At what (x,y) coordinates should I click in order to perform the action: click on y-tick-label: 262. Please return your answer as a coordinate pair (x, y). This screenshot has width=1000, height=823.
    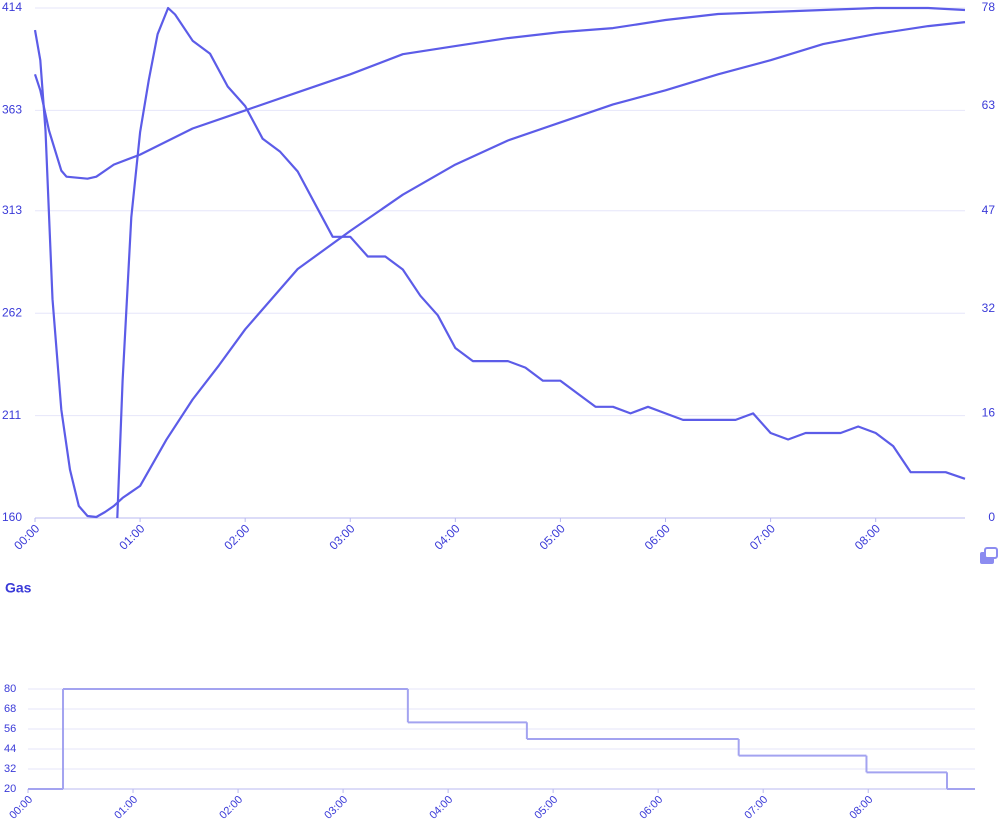
    Looking at the image, I should click on (12, 312).